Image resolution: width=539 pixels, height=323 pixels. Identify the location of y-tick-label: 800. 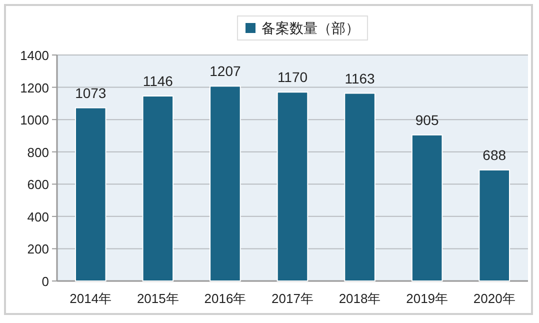
(38, 152).